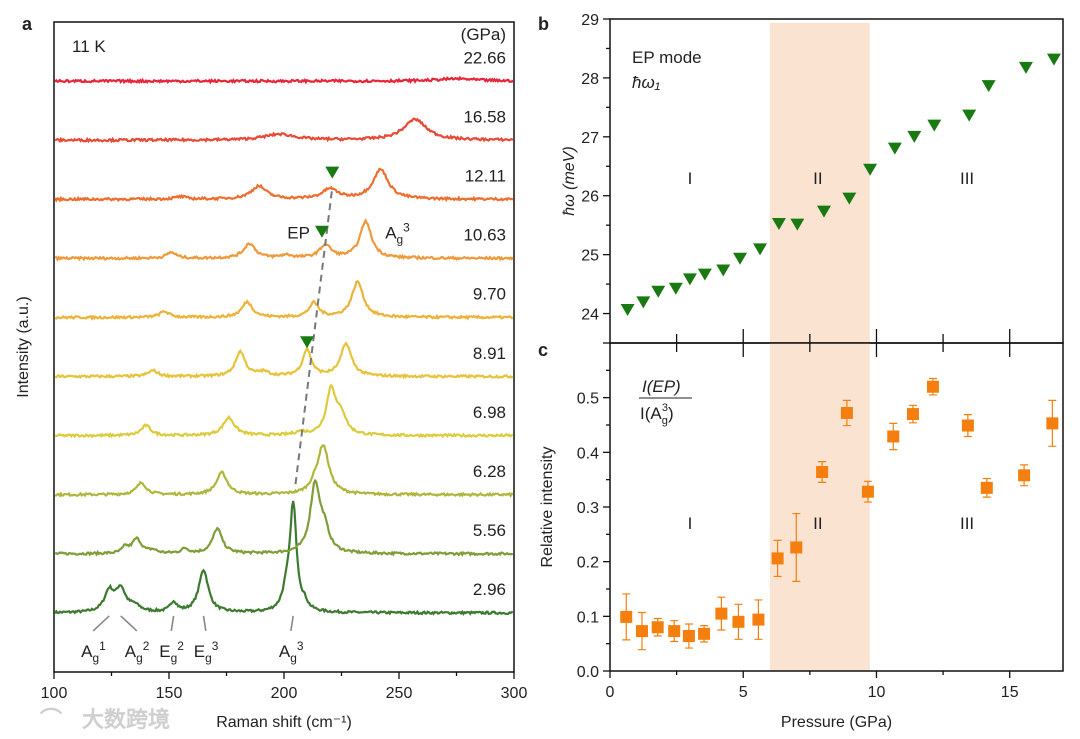  Describe the element at coordinates (284, 300) in the screenshot. I see `spectrum-9.70` at that location.